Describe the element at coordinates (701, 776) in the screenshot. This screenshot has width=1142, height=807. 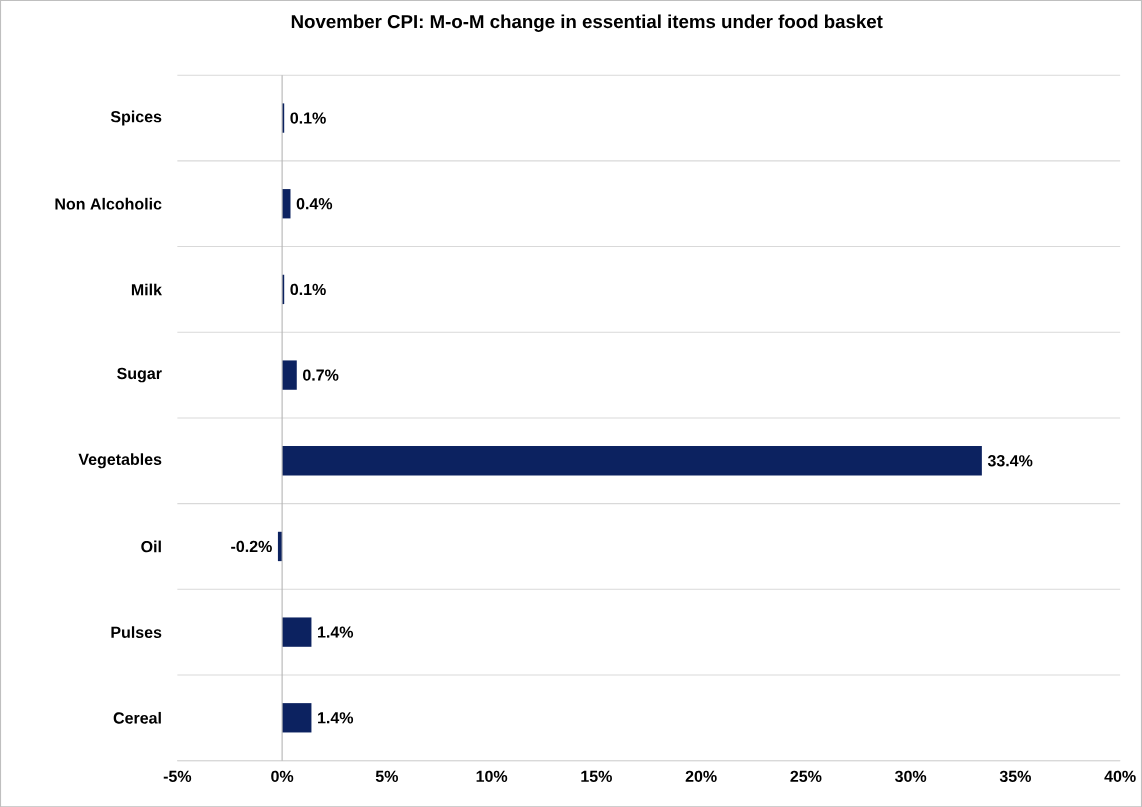
I see `x-tick-label: 20%` at that location.